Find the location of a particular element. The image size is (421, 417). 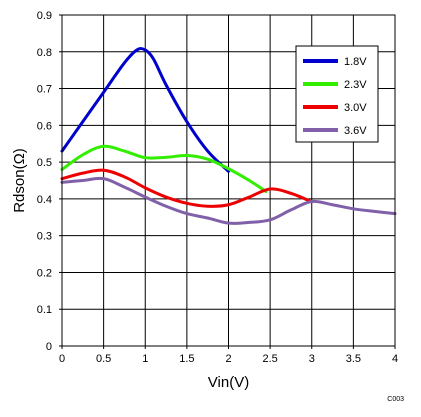

x-tick-label: 0.5 is located at coordinates (103, 359).